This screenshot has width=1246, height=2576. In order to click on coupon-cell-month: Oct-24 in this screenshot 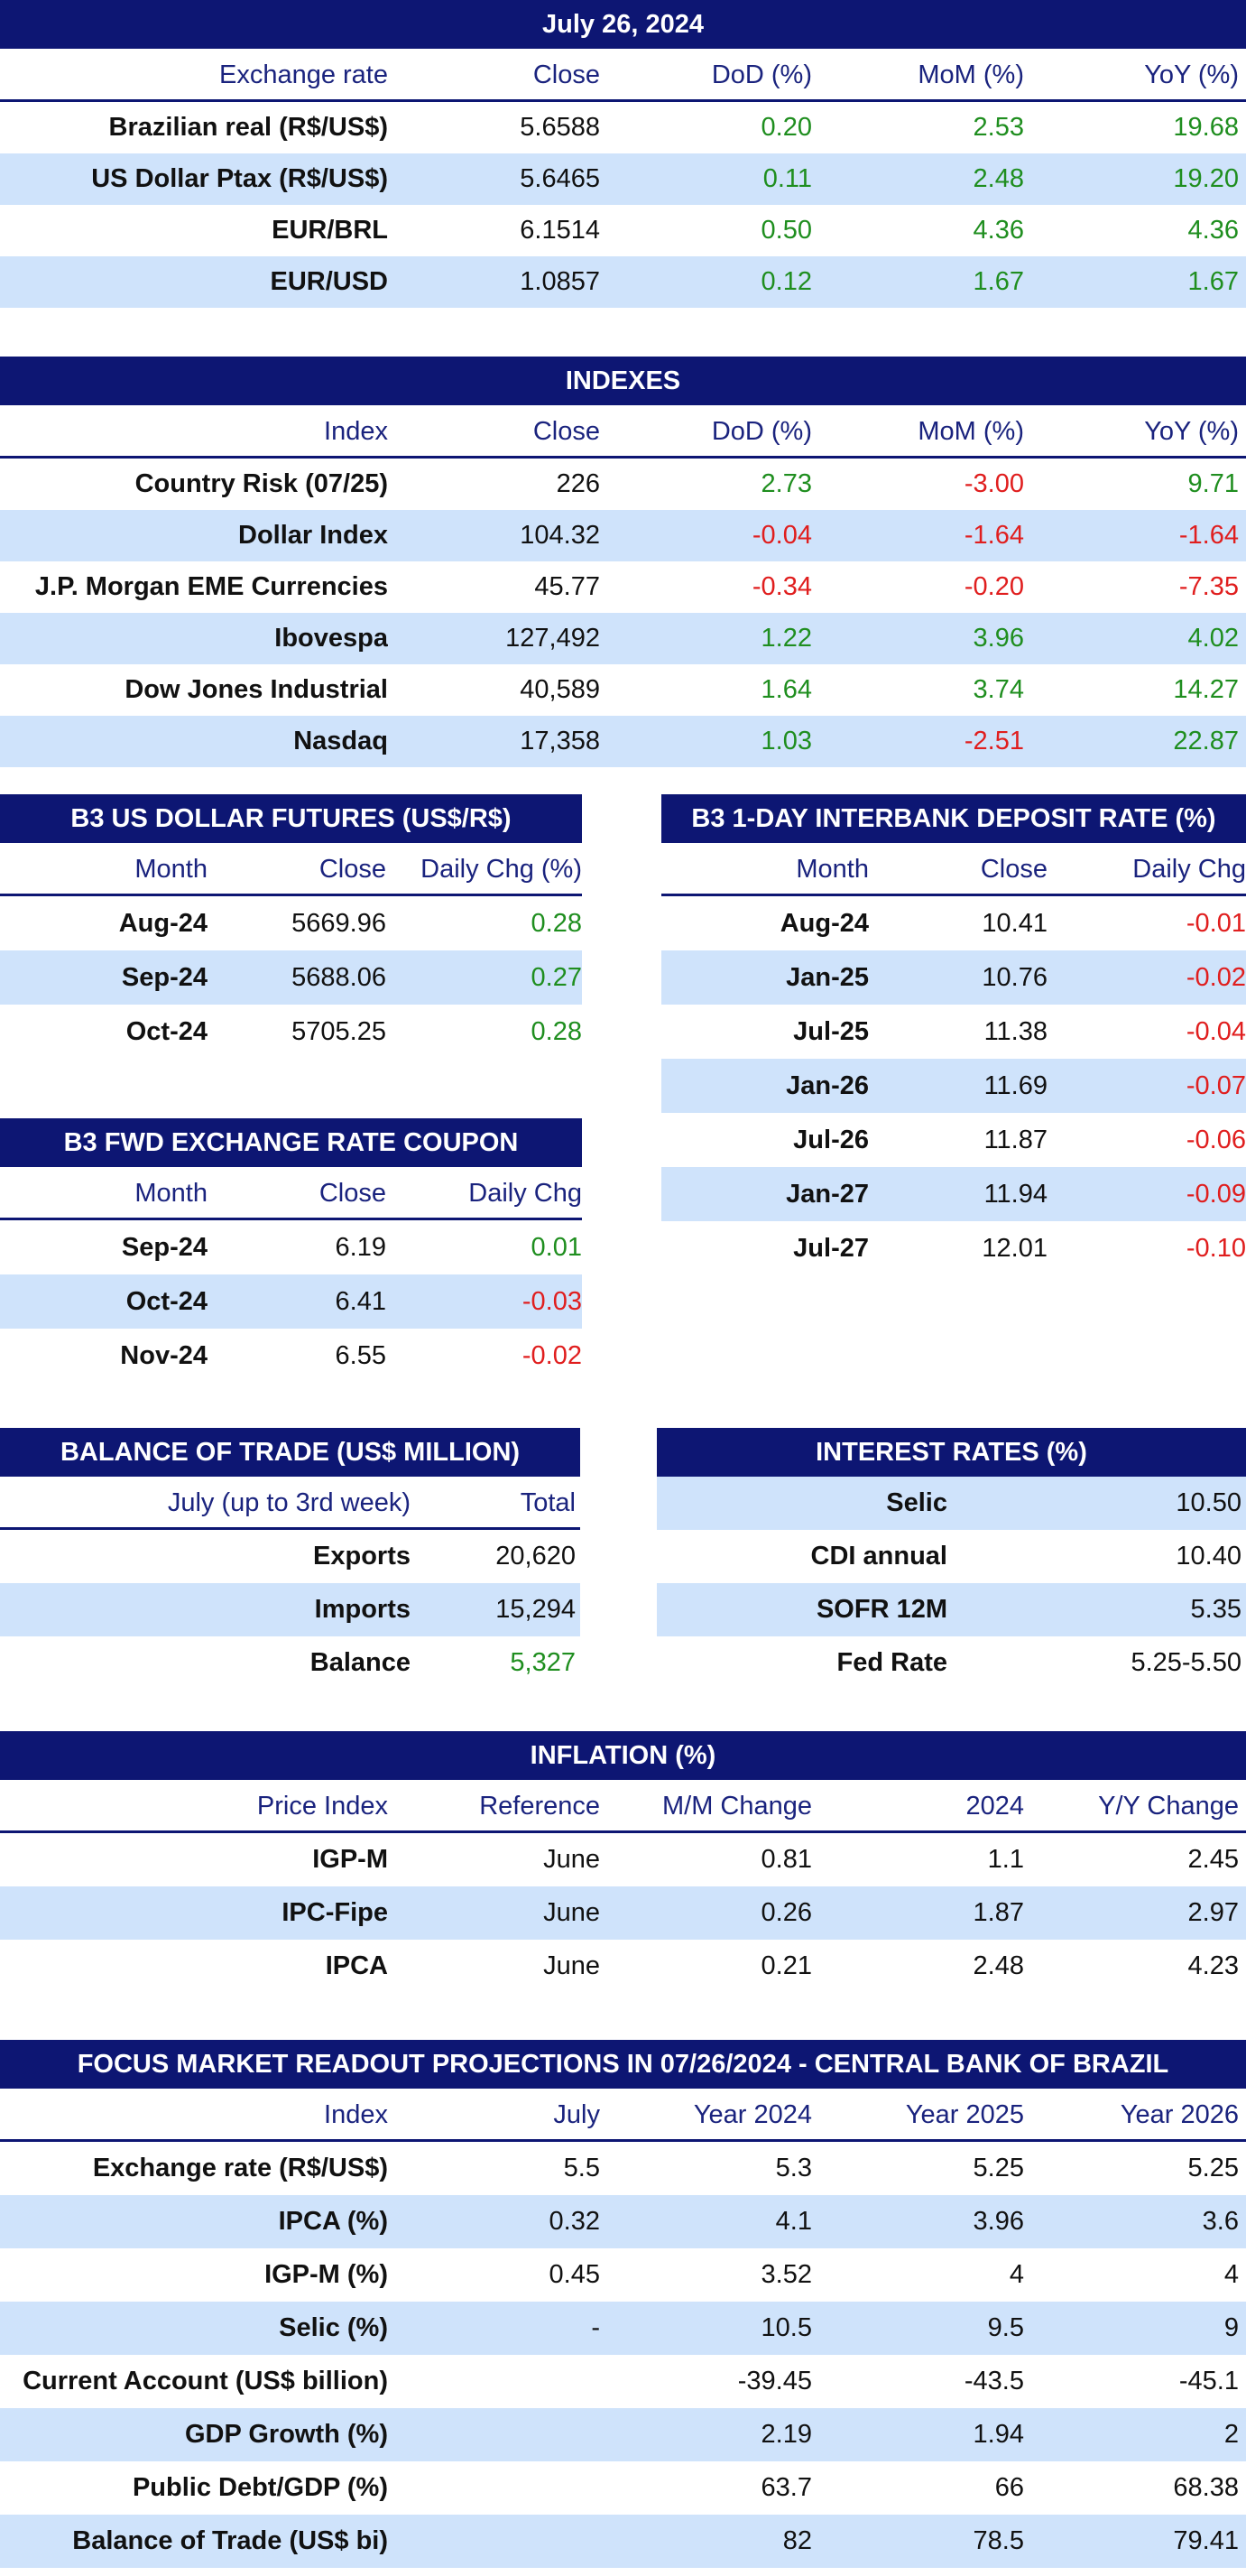, I will do `click(166, 1301)`.